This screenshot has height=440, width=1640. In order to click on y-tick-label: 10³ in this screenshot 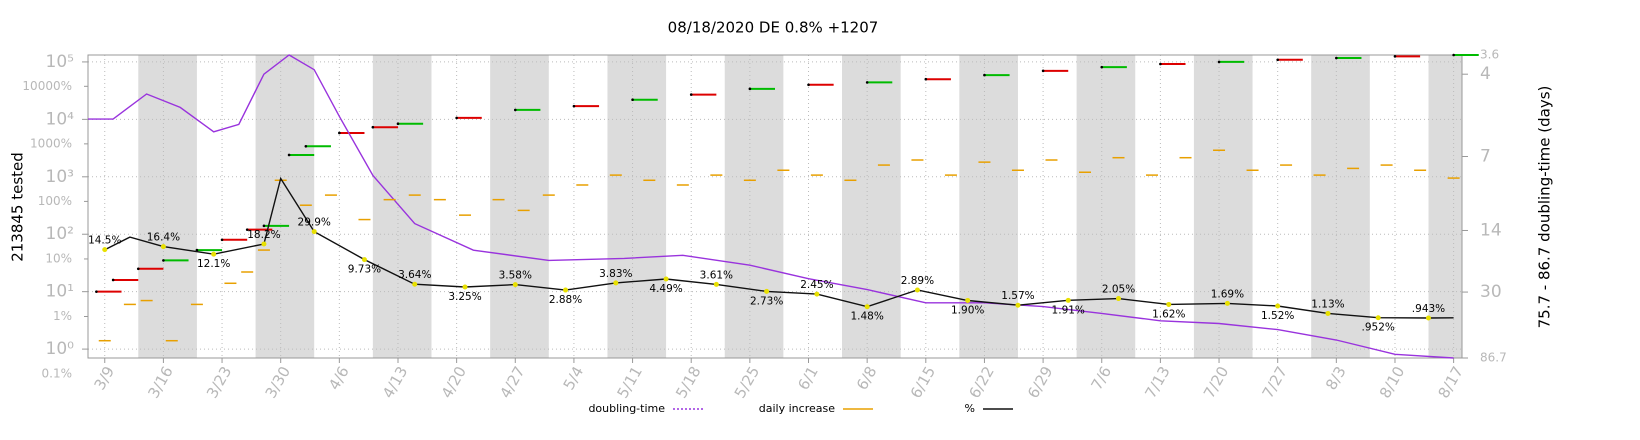, I will do `click(60, 177)`.